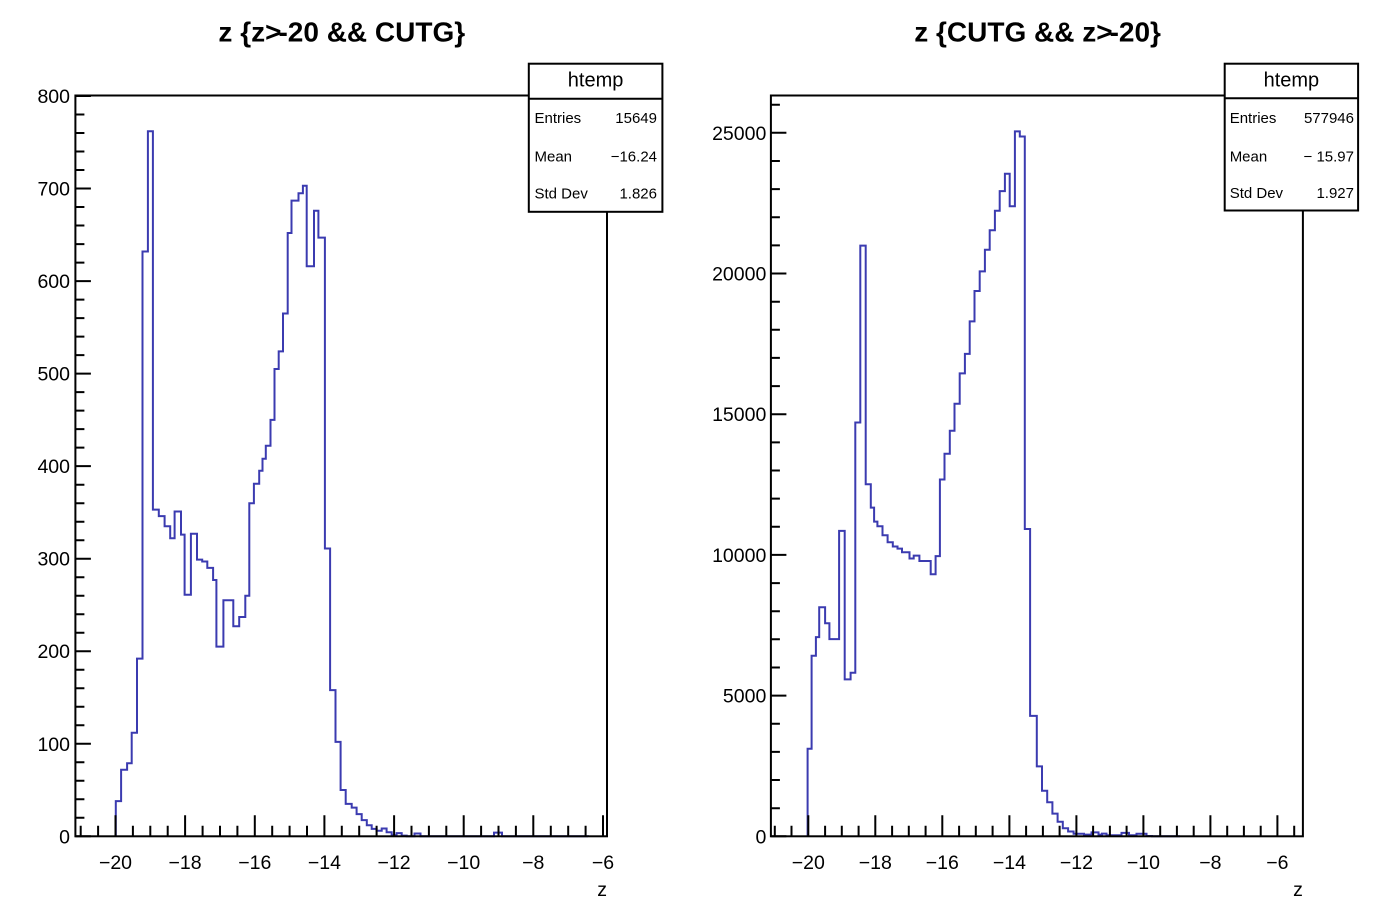 This screenshot has width=1380, height=922. What do you see at coordinates (739, 134) in the screenshot?
I see `svg-text: 25000` at bounding box center [739, 134].